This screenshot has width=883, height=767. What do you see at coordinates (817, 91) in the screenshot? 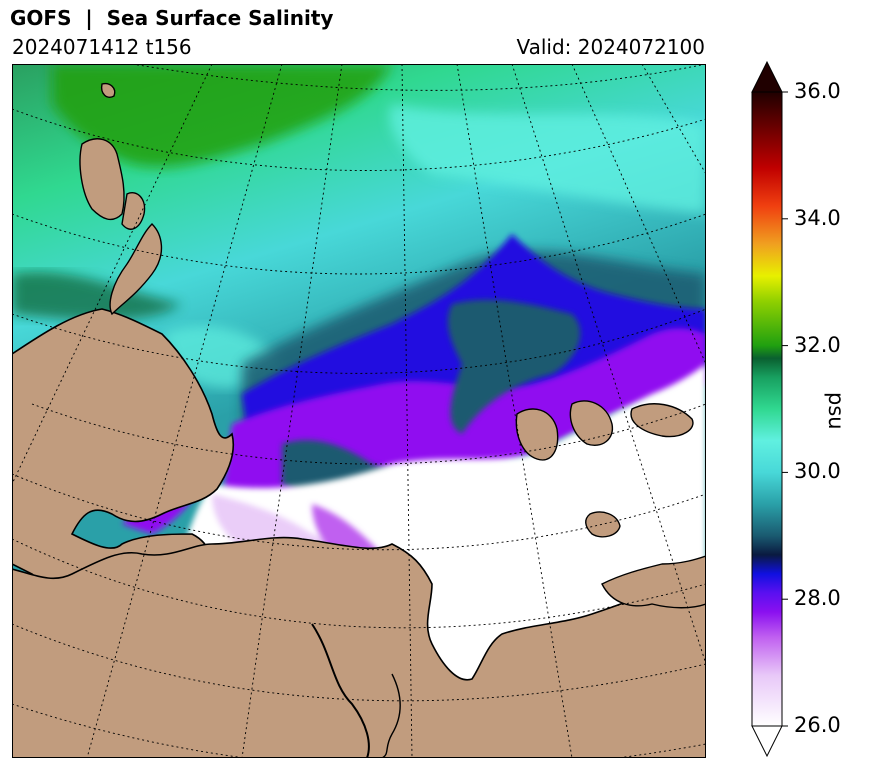
I see `colorbar-tick-label: 36.0` at bounding box center [817, 91].